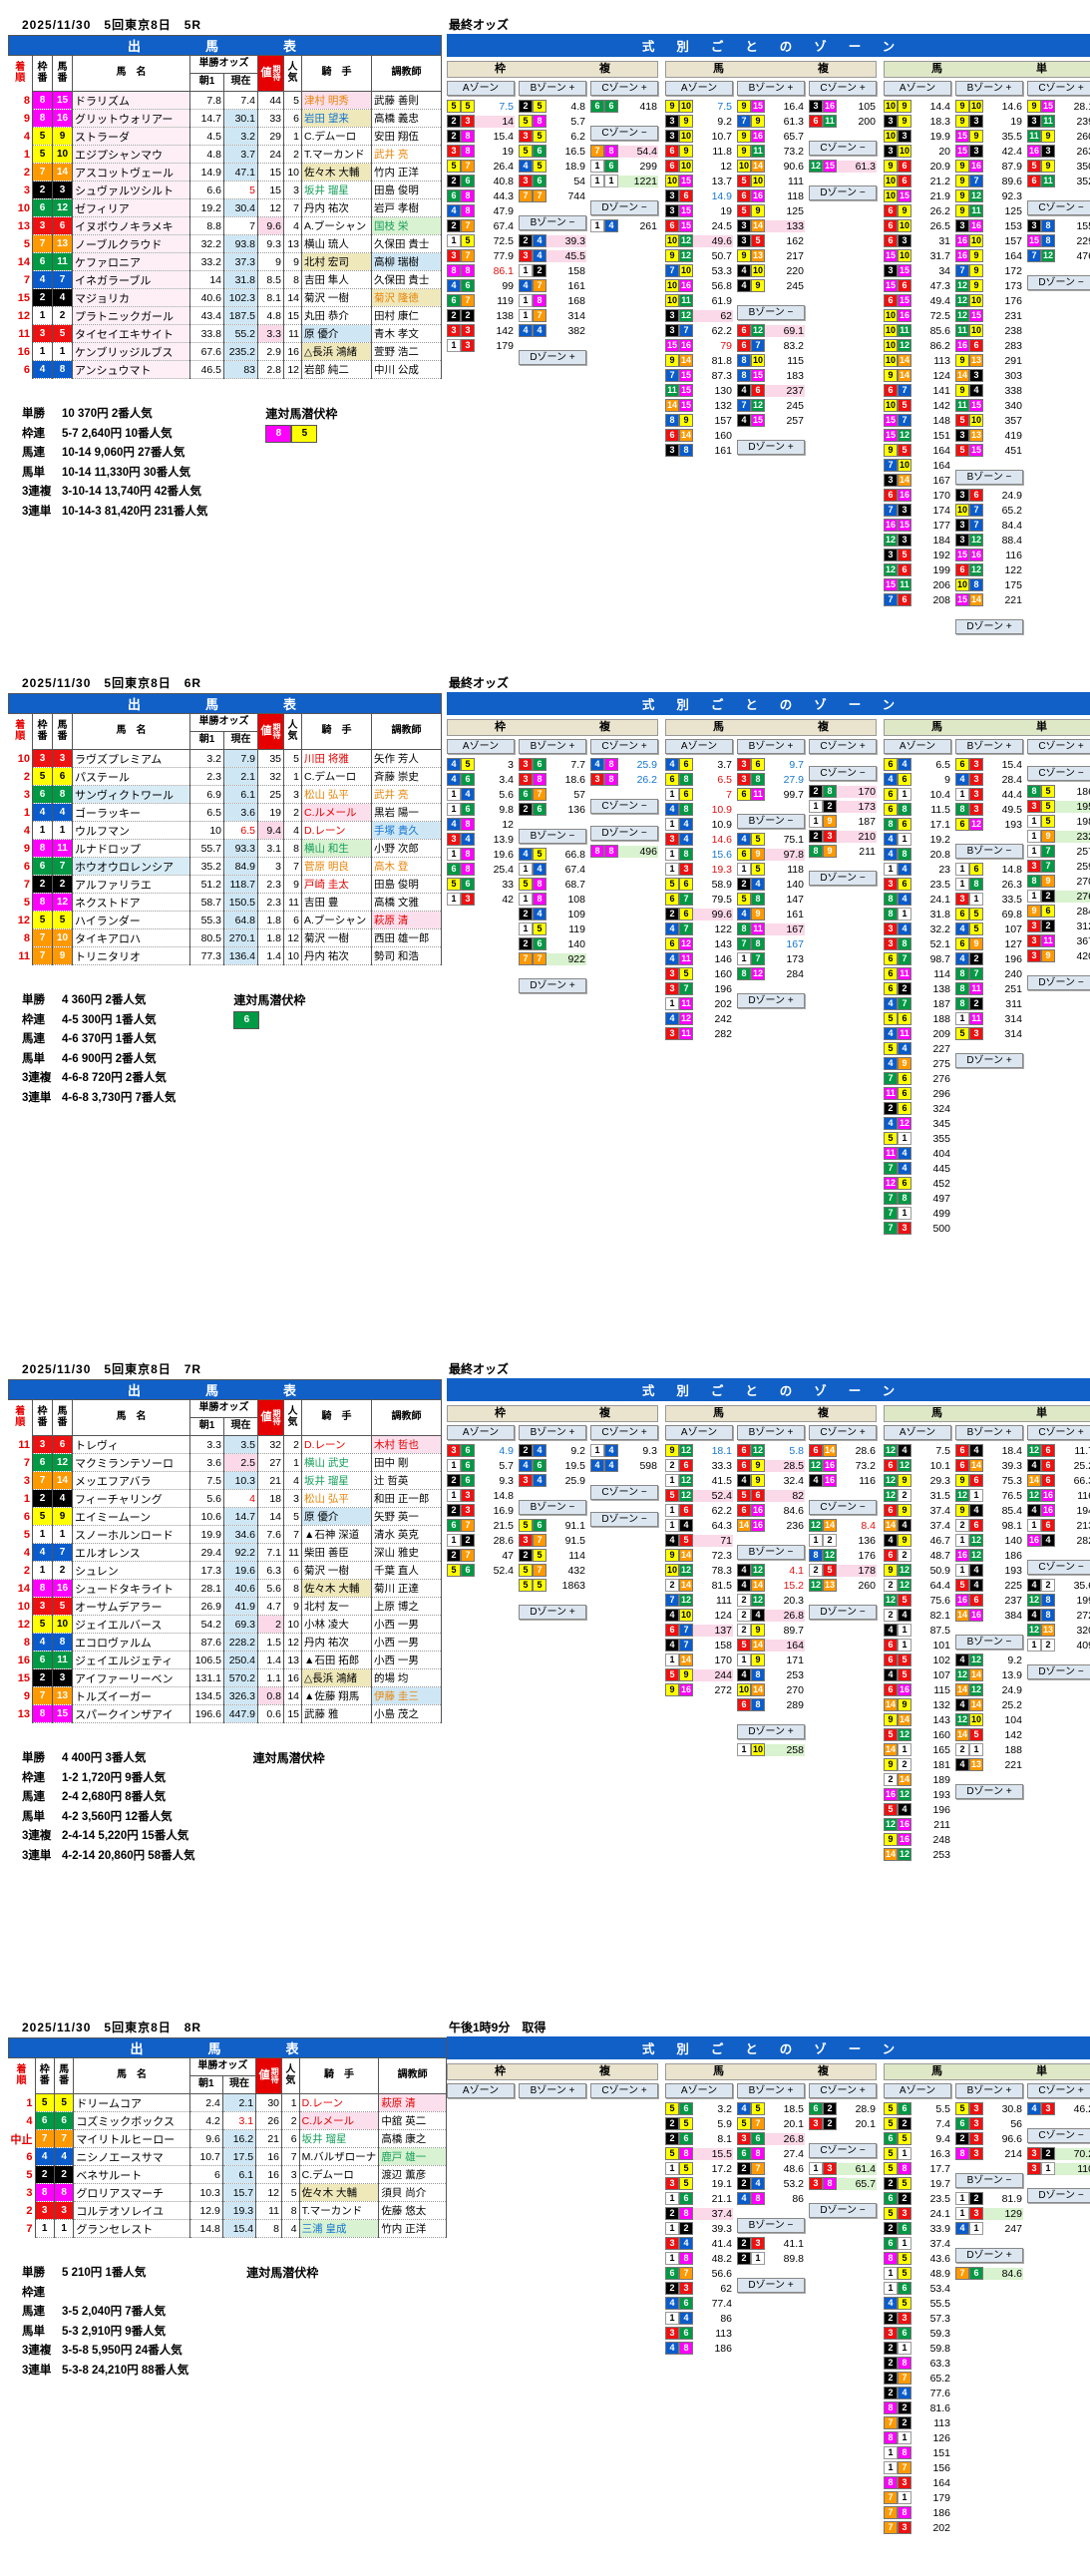 The height and width of the screenshot is (2576, 1090). Describe the element at coordinates (62, 1695) in the screenshot. I see `horse-number: 13` at that location.